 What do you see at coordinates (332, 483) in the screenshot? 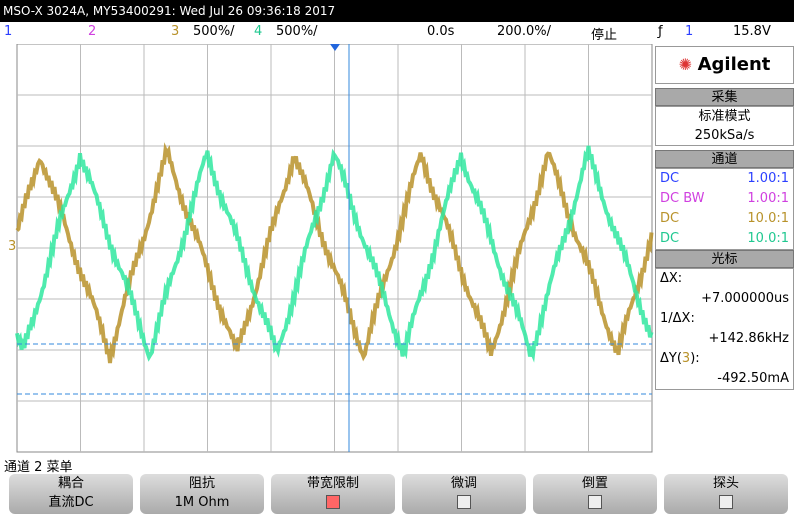
I see `softkey-label: 带宽限制` at bounding box center [332, 483].